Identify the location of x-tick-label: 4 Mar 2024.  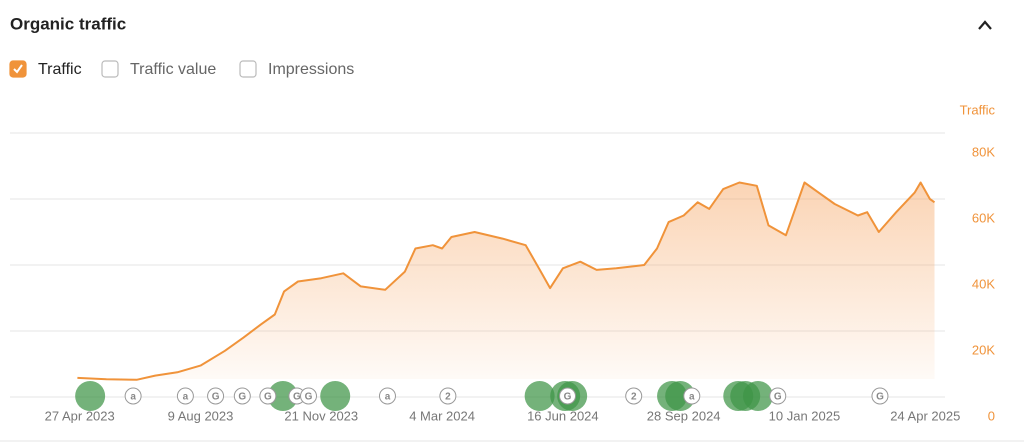
(442, 415).